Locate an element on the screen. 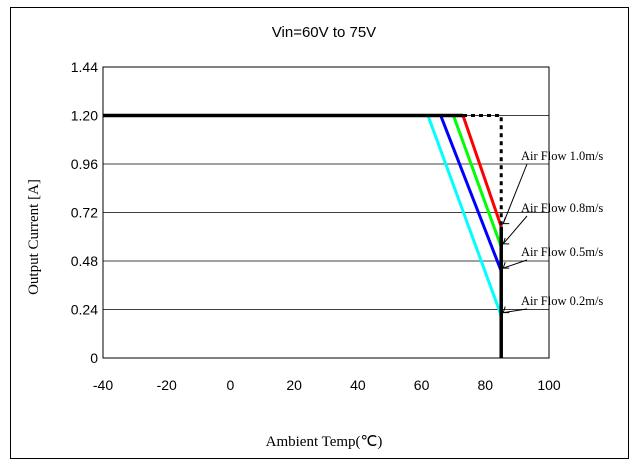  series-label-3: Air Flow 0.2m/s is located at coordinates (562, 301).